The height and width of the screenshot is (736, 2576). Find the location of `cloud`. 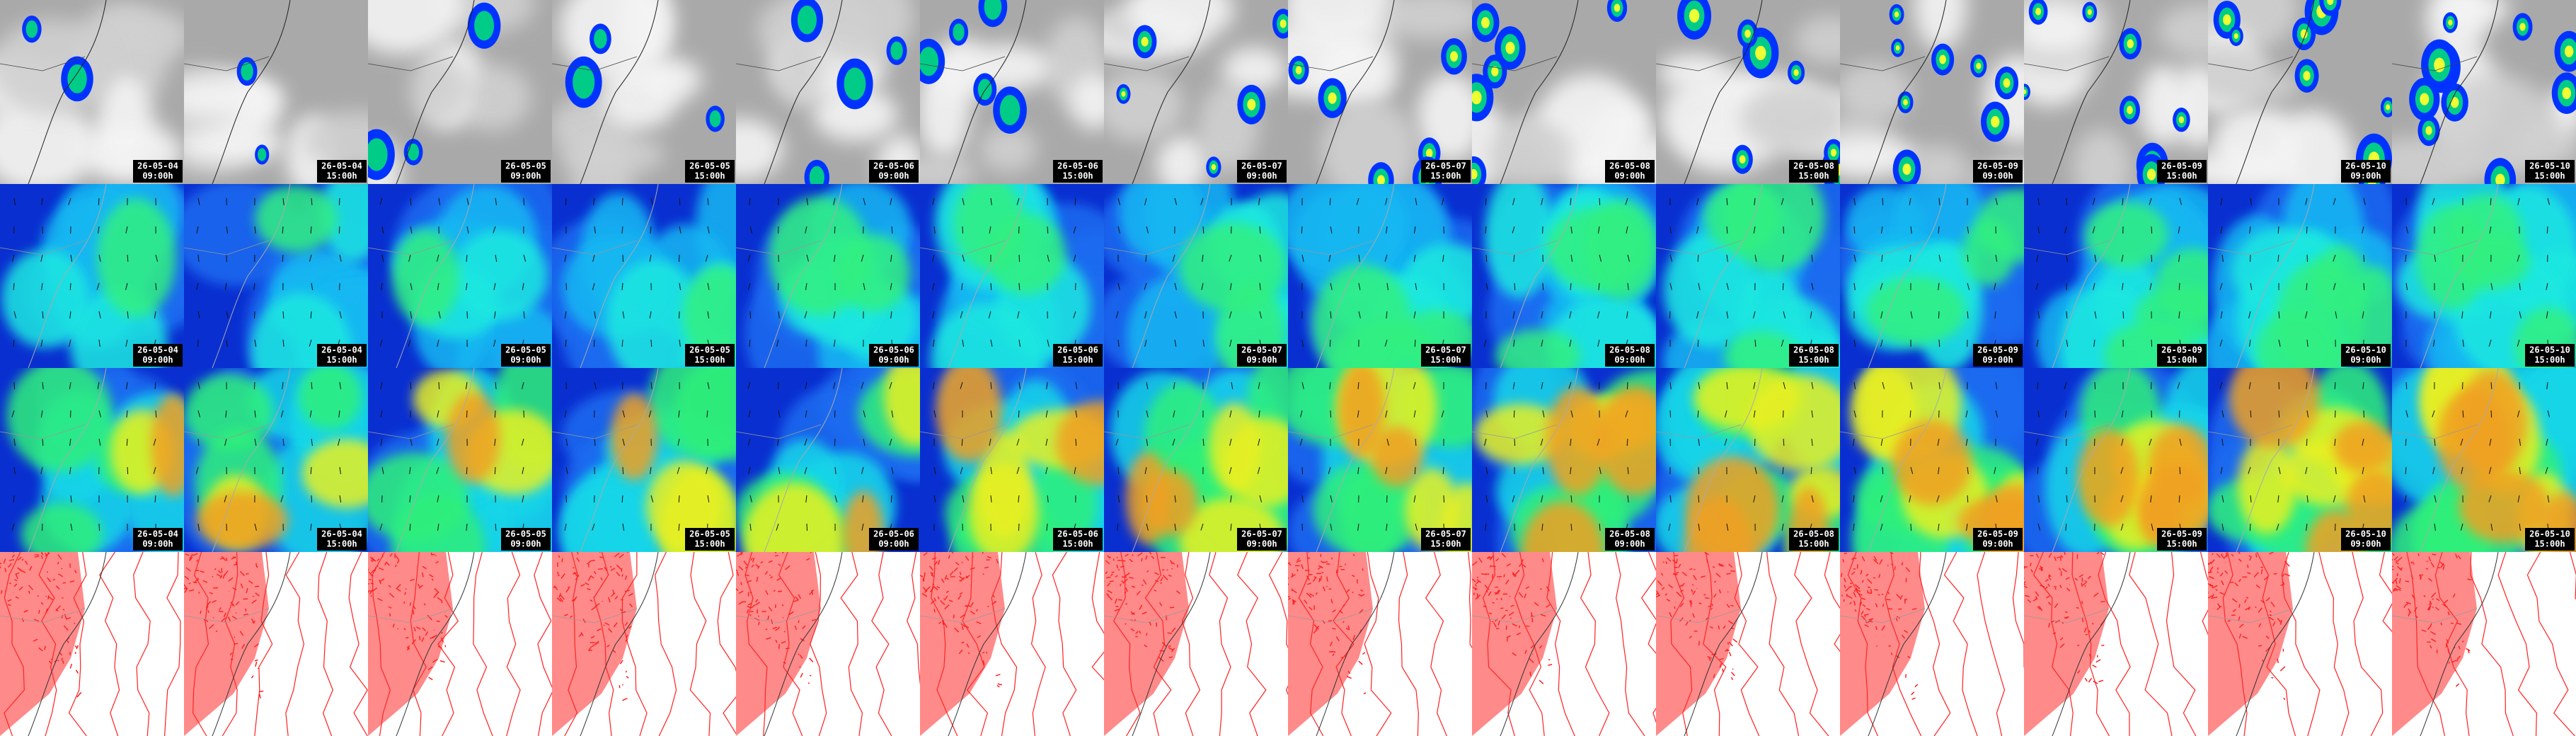

cloud is located at coordinates (799, 67).